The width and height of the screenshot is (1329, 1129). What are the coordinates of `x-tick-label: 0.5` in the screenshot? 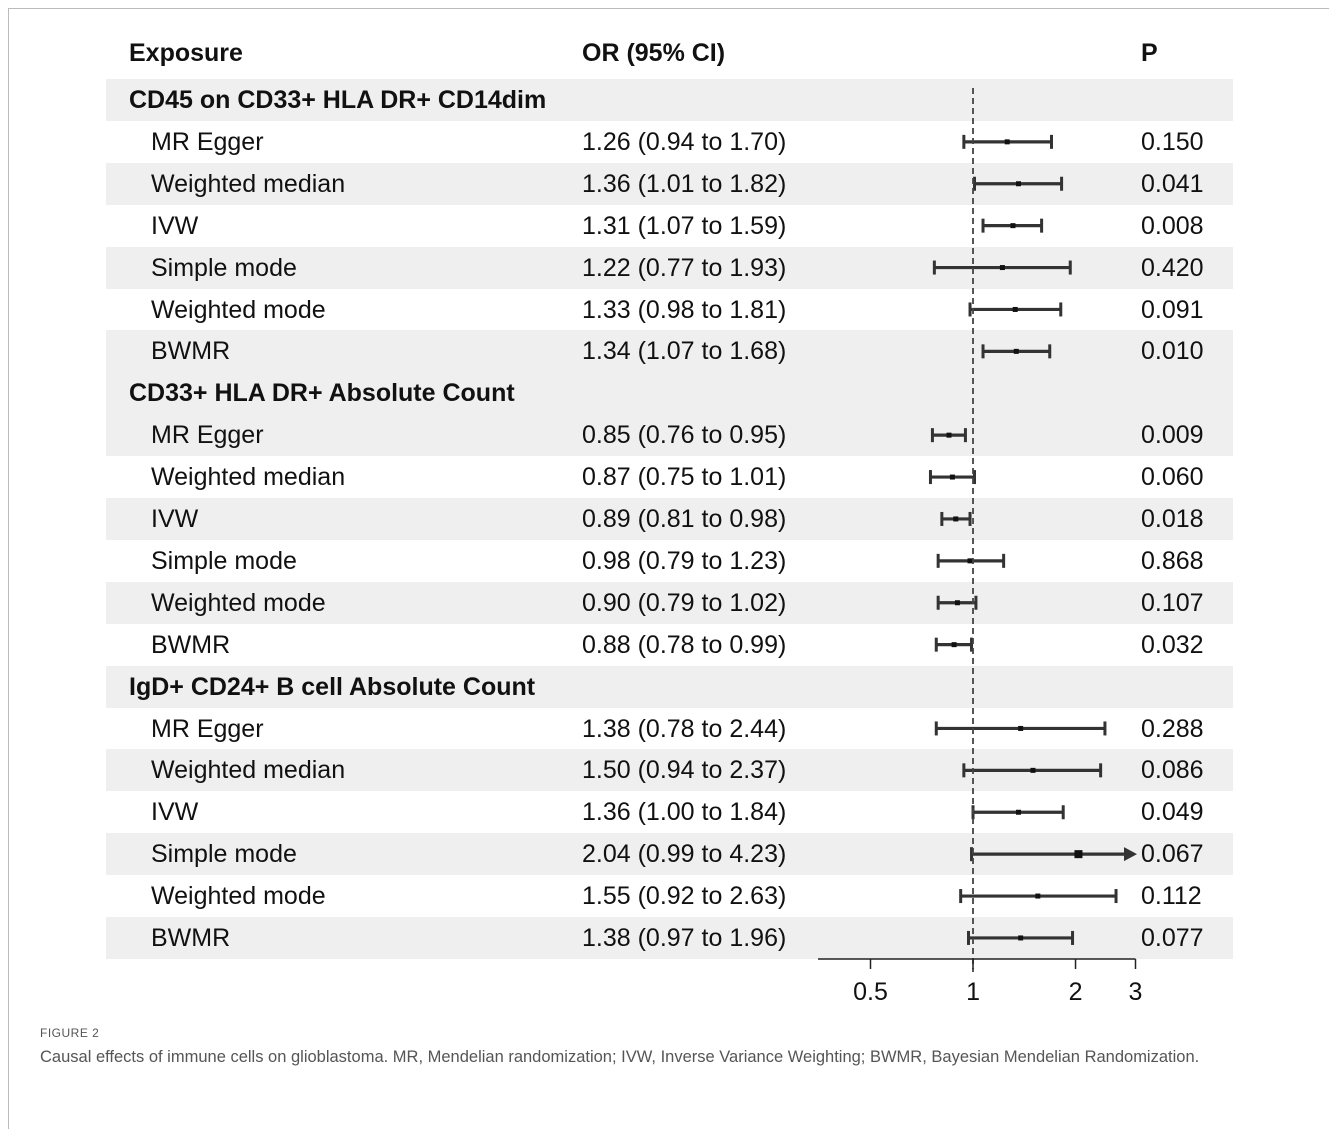 It's located at (870, 992).